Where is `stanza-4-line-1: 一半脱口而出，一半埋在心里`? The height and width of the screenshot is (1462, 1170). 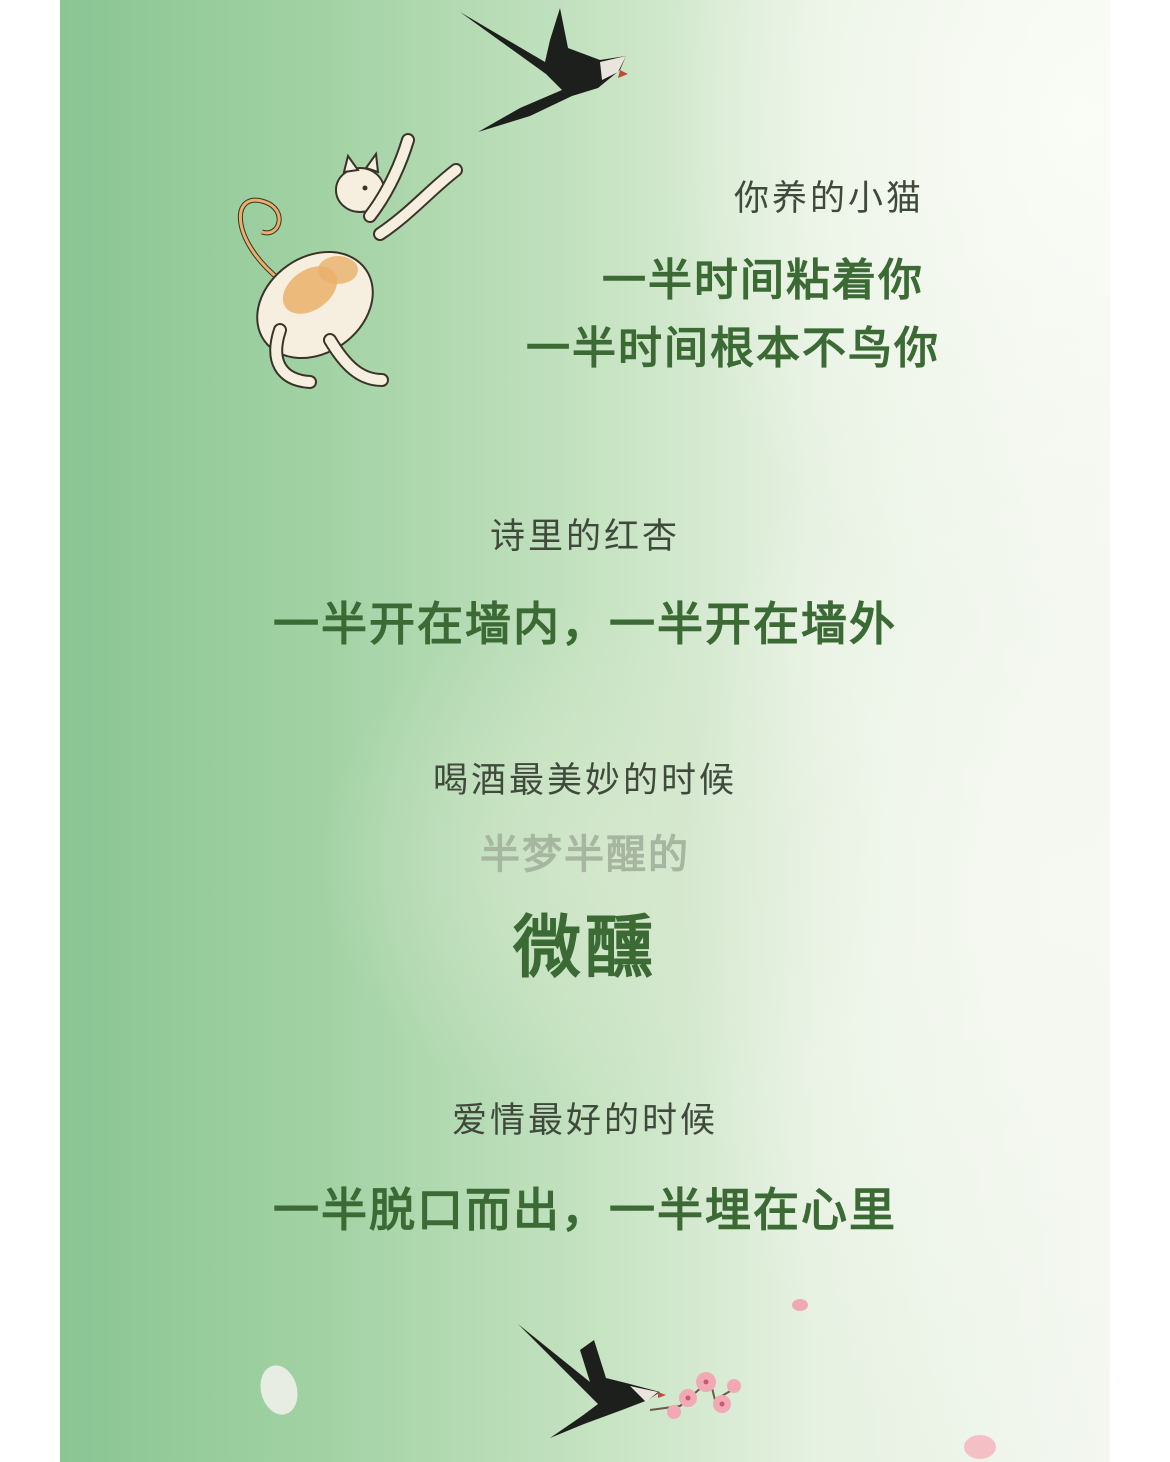 stanza-4-line-1: 一半脱口而出，一半埋在心里 is located at coordinates (585, 1210).